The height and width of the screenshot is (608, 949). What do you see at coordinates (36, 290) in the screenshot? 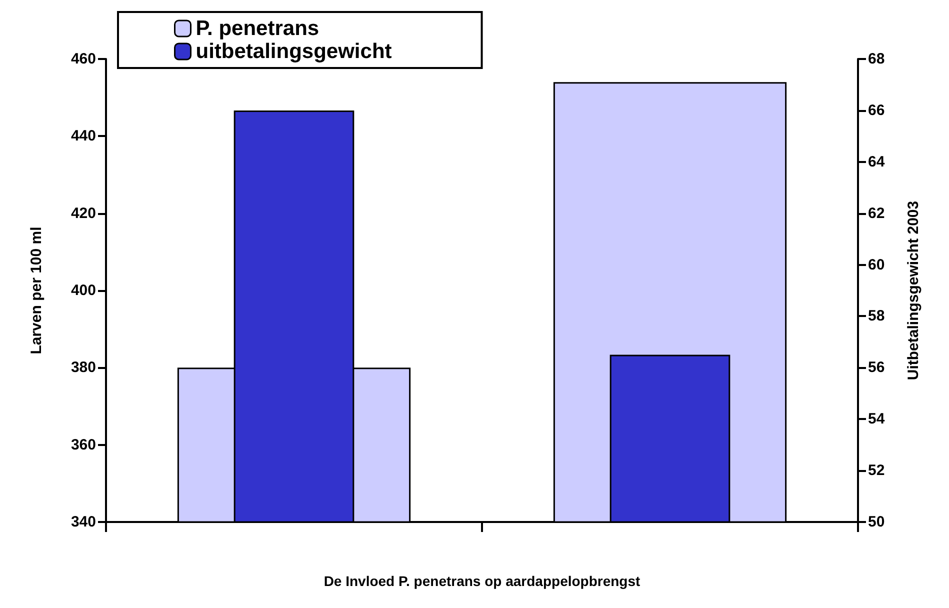
I see `y-axis-title: Larven per 100 ml` at bounding box center [36, 290].